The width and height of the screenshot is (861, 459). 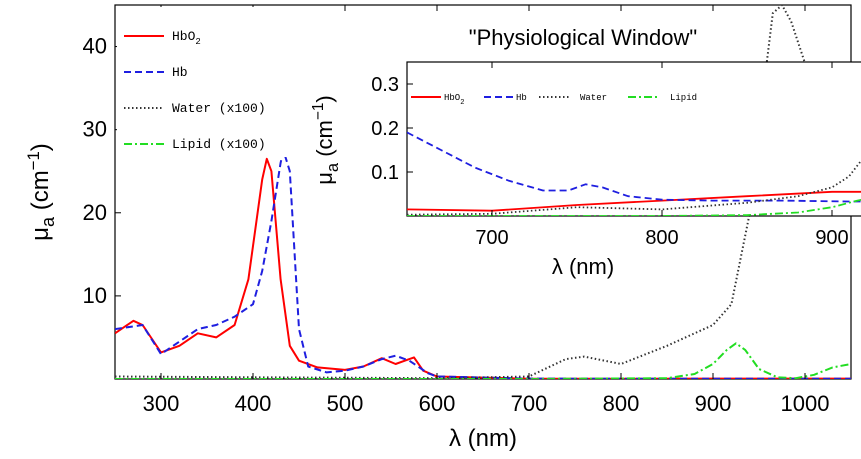 I want to click on main-x-tick-label: 400, so click(x=253, y=403).